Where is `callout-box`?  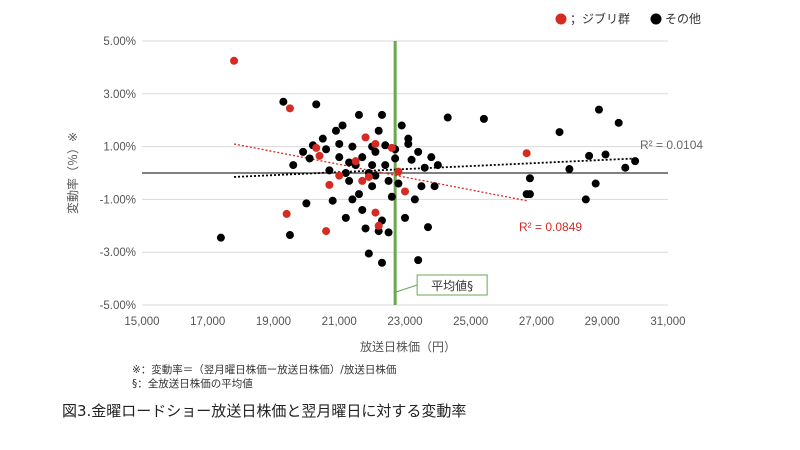 callout-box is located at coordinates (452, 285).